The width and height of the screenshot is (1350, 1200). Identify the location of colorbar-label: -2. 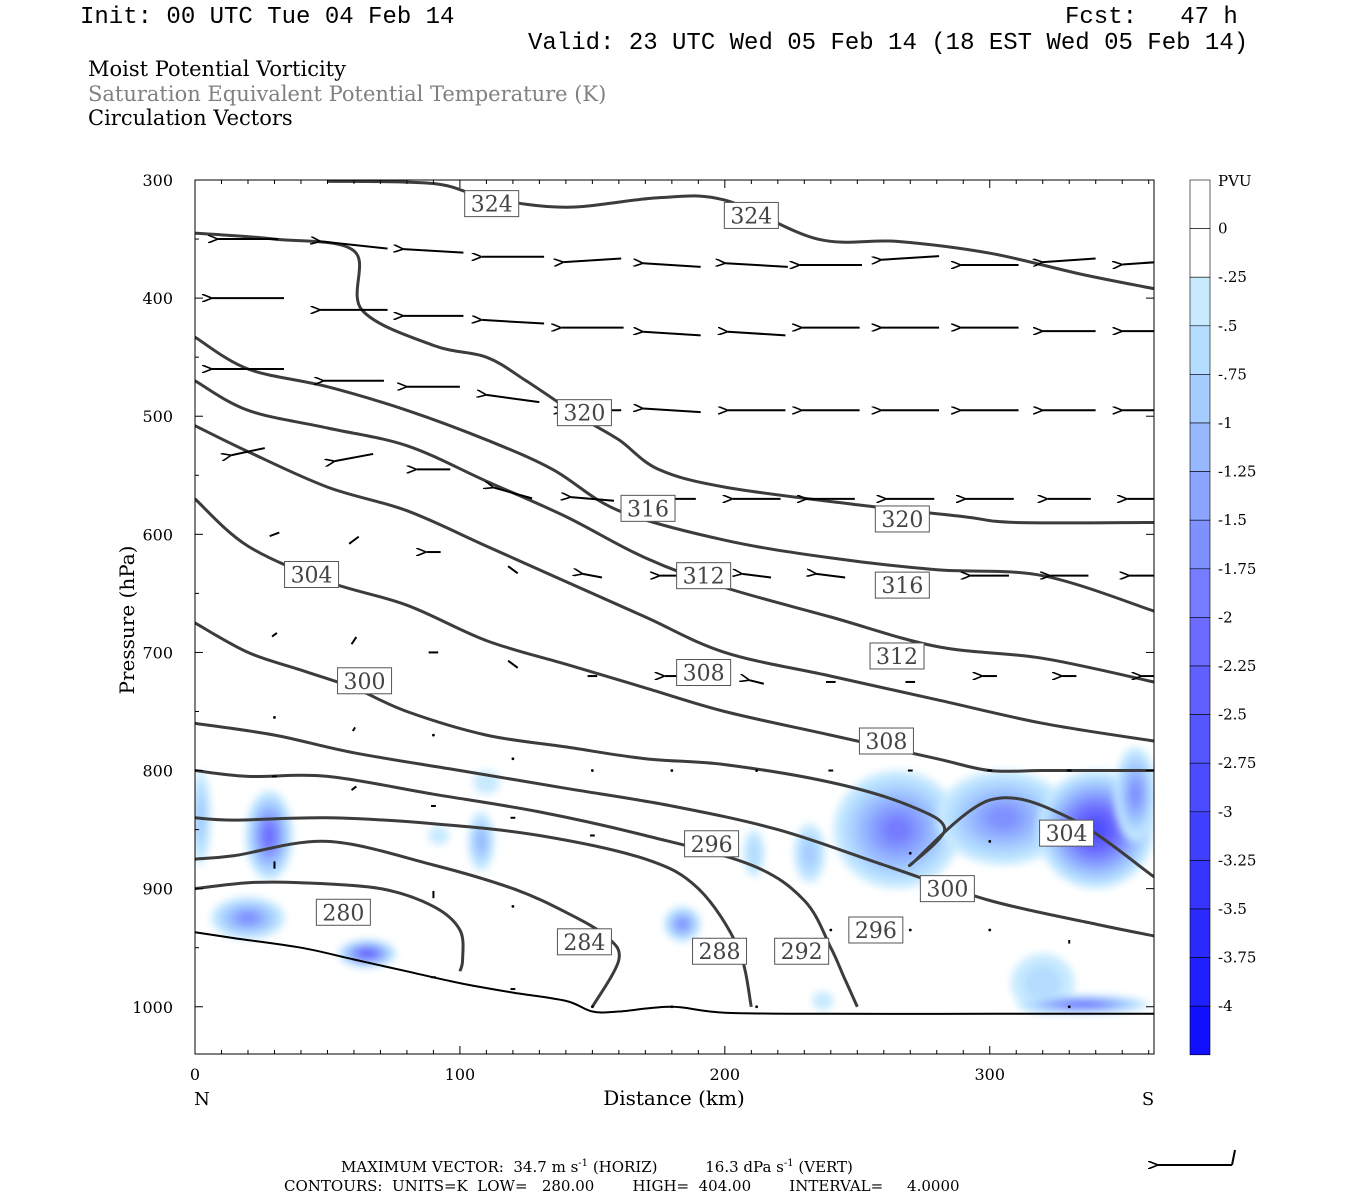
(1225, 617).